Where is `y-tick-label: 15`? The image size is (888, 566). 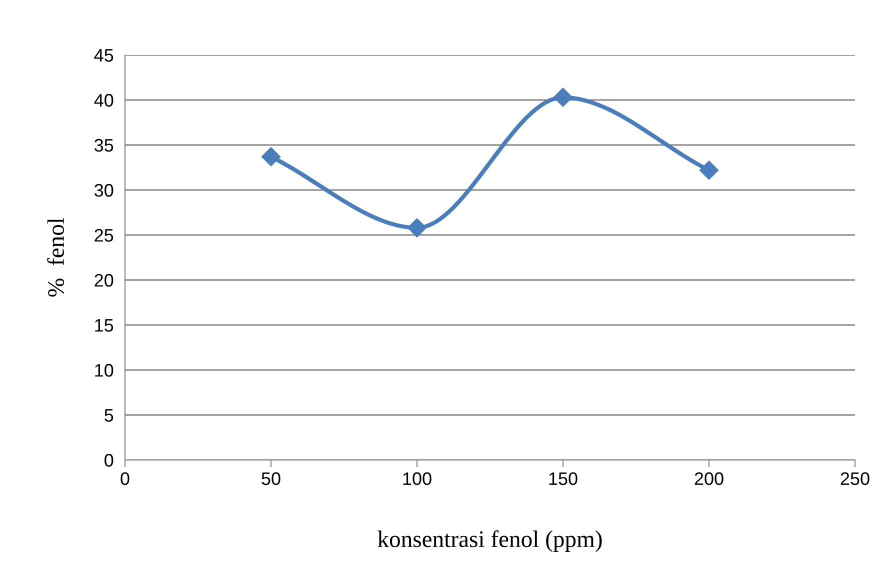
y-tick-label: 15 is located at coordinates (104, 325).